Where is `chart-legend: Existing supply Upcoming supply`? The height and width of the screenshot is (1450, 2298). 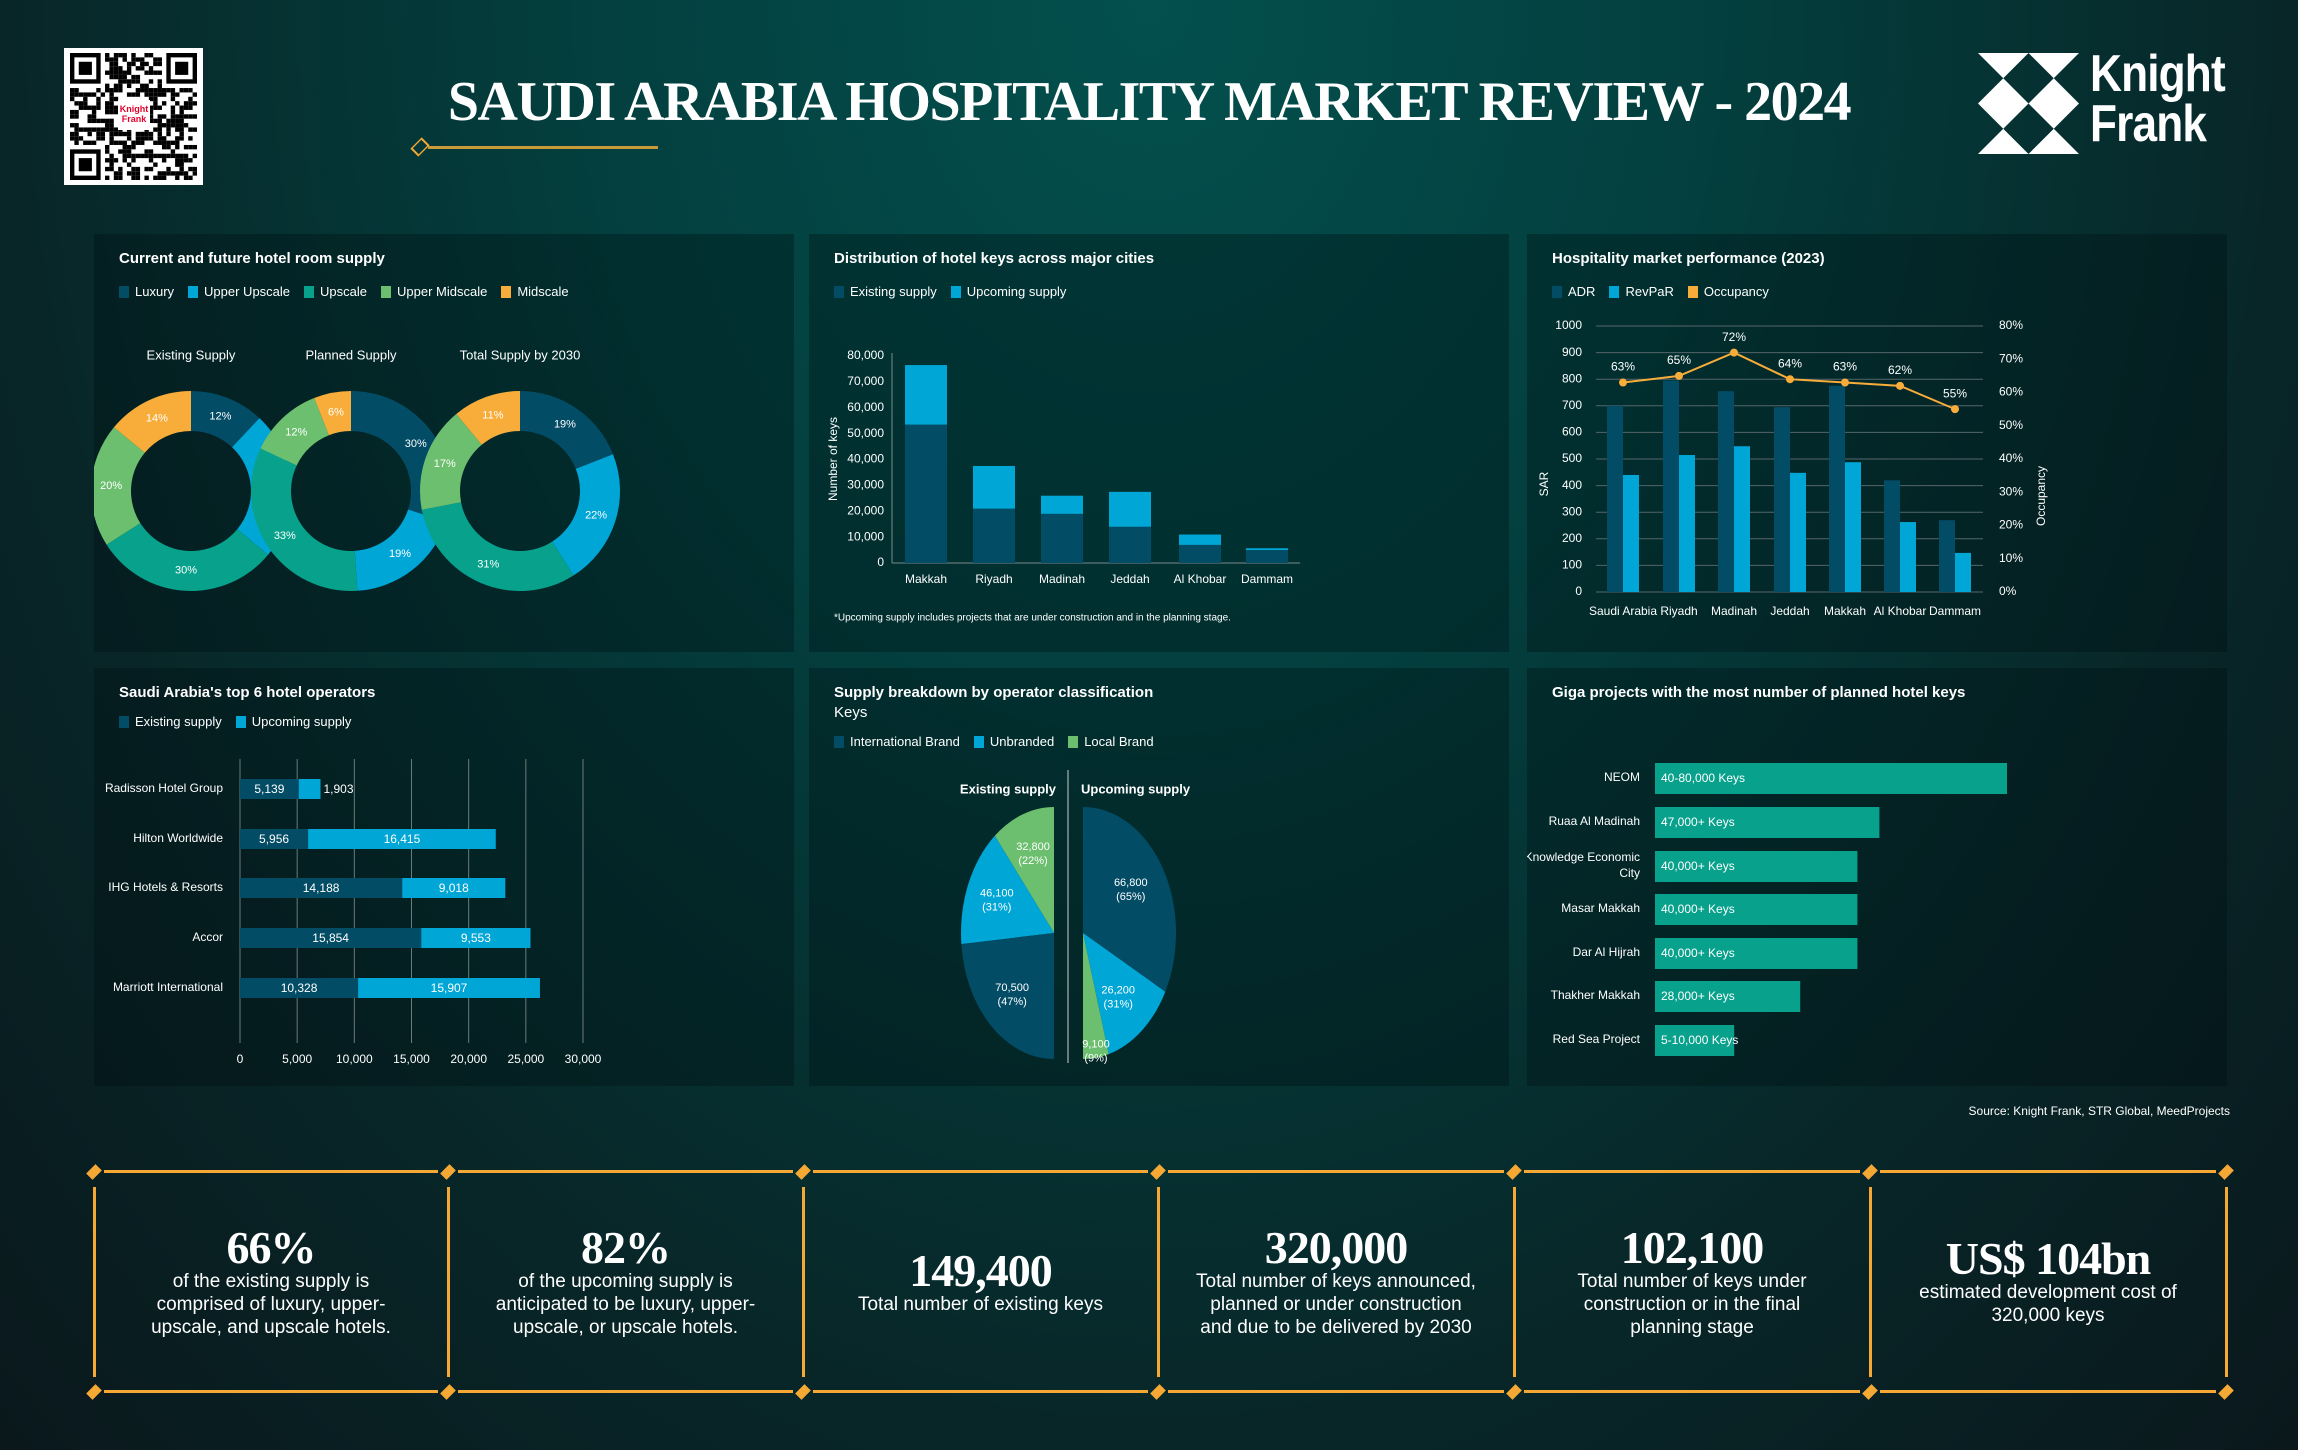 chart-legend: Existing supply Upcoming supply is located at coordinates (235, 721).